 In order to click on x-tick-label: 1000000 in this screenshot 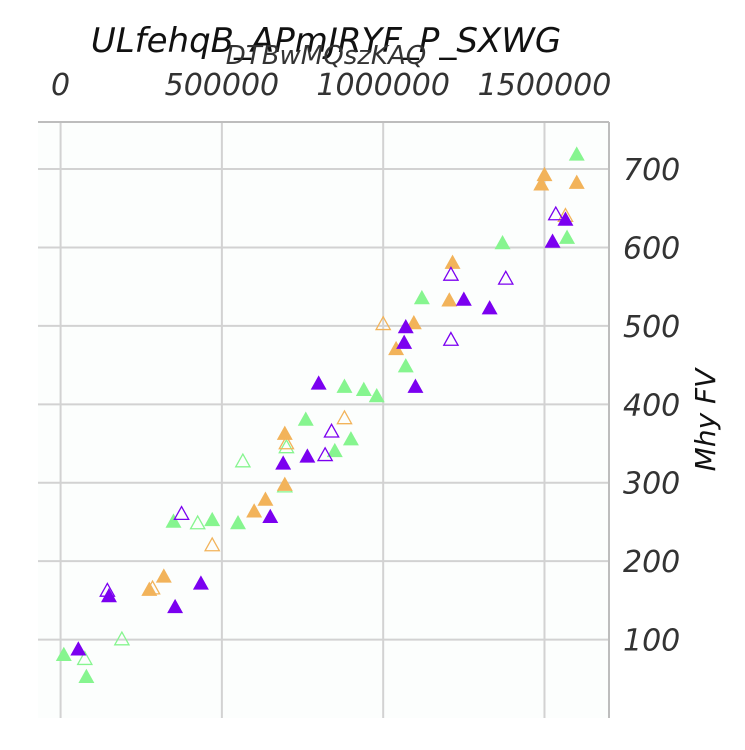, I will do `click(383, 85)`.